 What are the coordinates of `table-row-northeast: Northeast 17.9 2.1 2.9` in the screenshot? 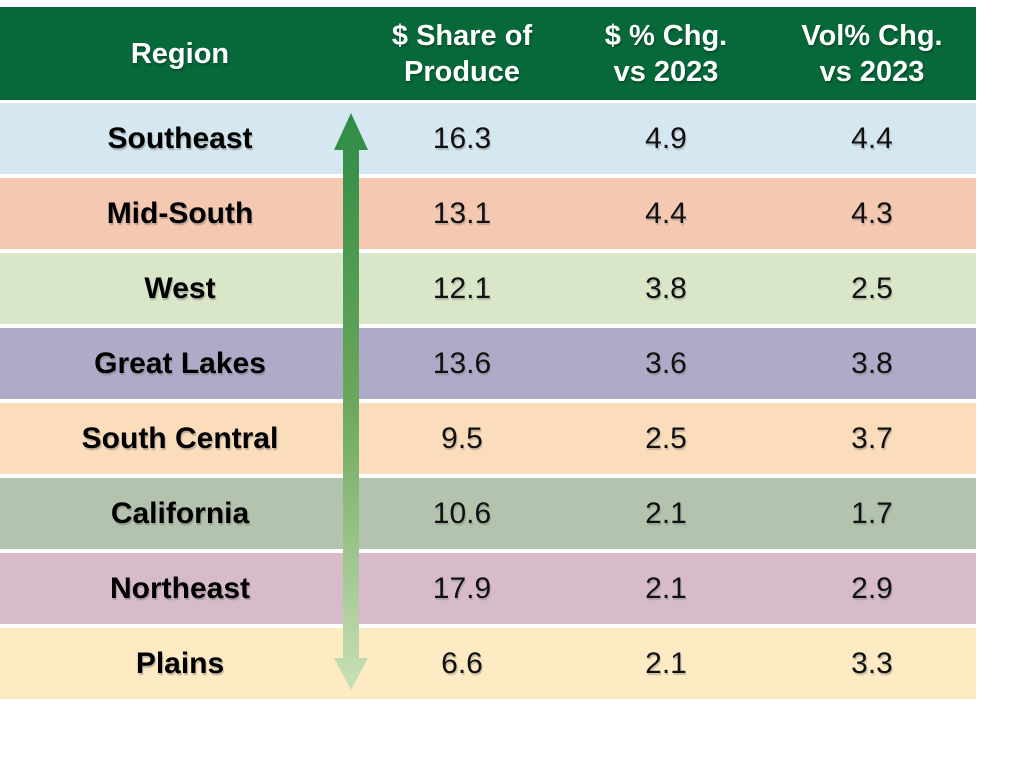 It's located at (488, 588).